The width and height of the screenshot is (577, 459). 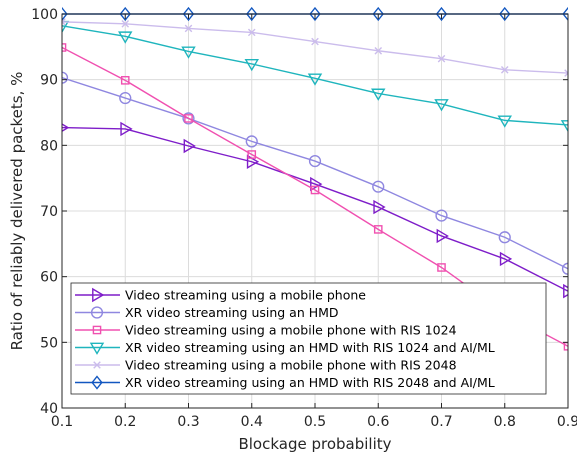 What do you see at coordinates (188, 422) in the screenshot?
I see `x-tick-label: 0.3` at bounding box center [188, 422].